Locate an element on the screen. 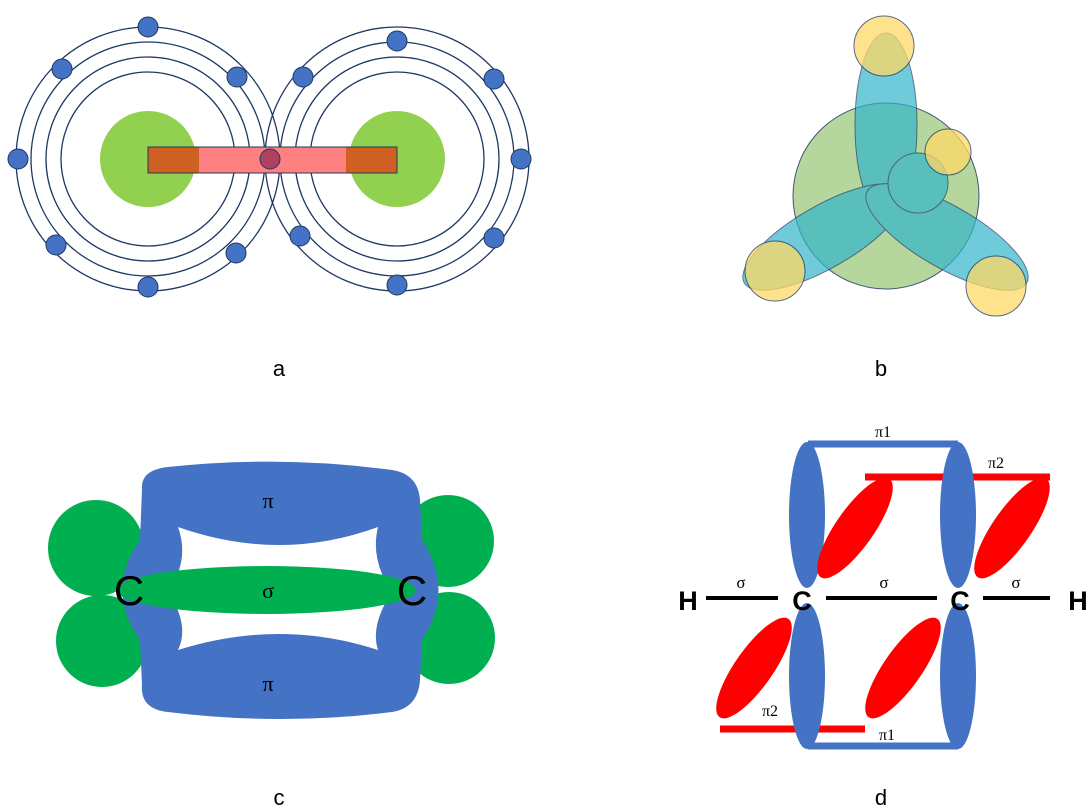 This screenshot has width=1087, height=809. pi-bond-shape is located at coordinates (280, 590).